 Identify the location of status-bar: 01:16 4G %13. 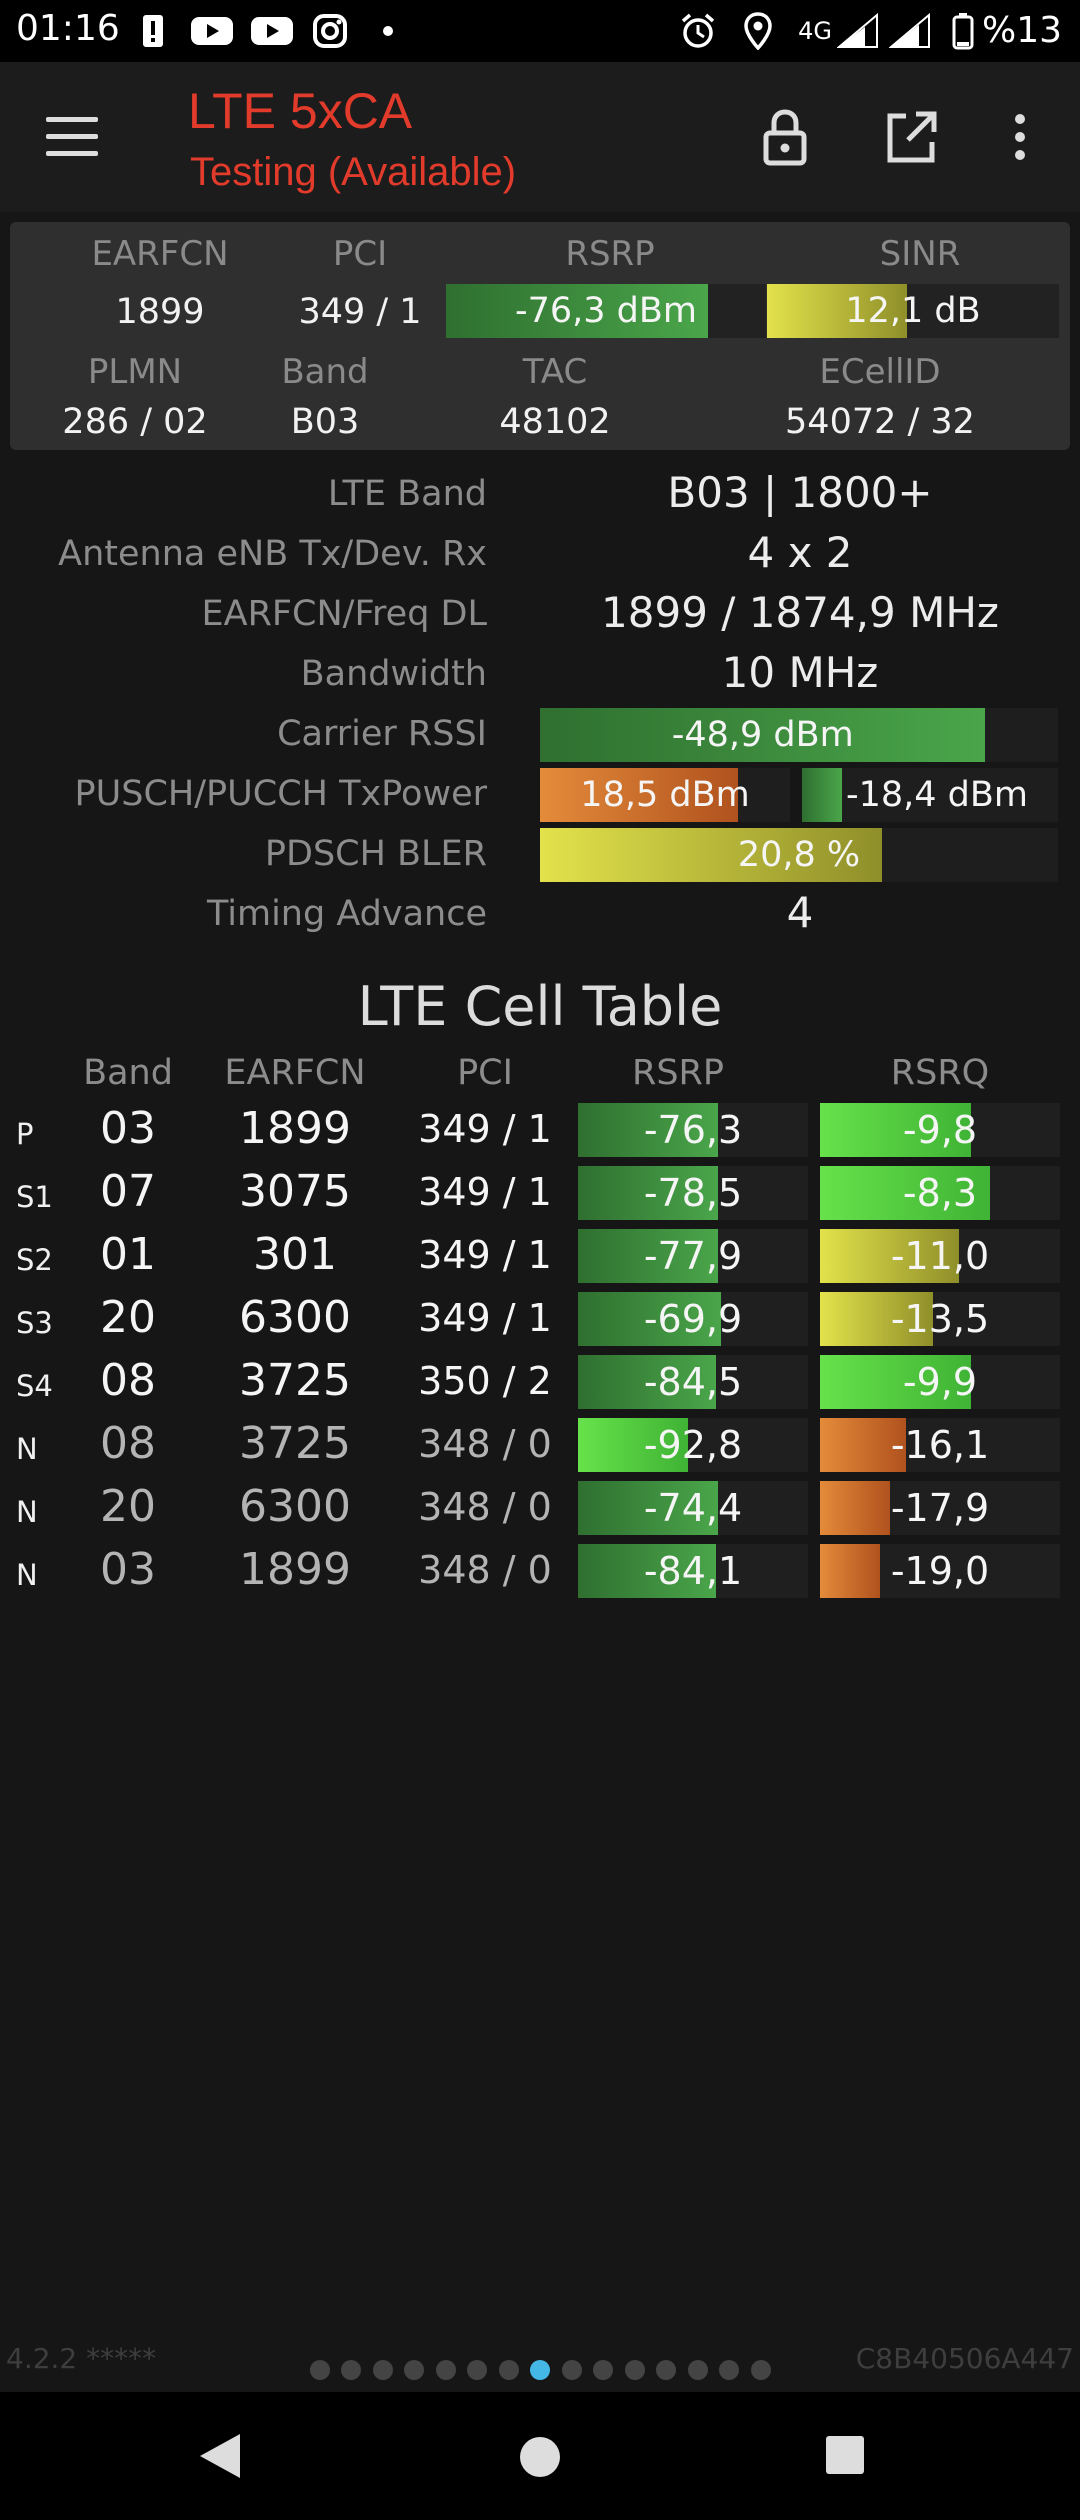
(540, 31).